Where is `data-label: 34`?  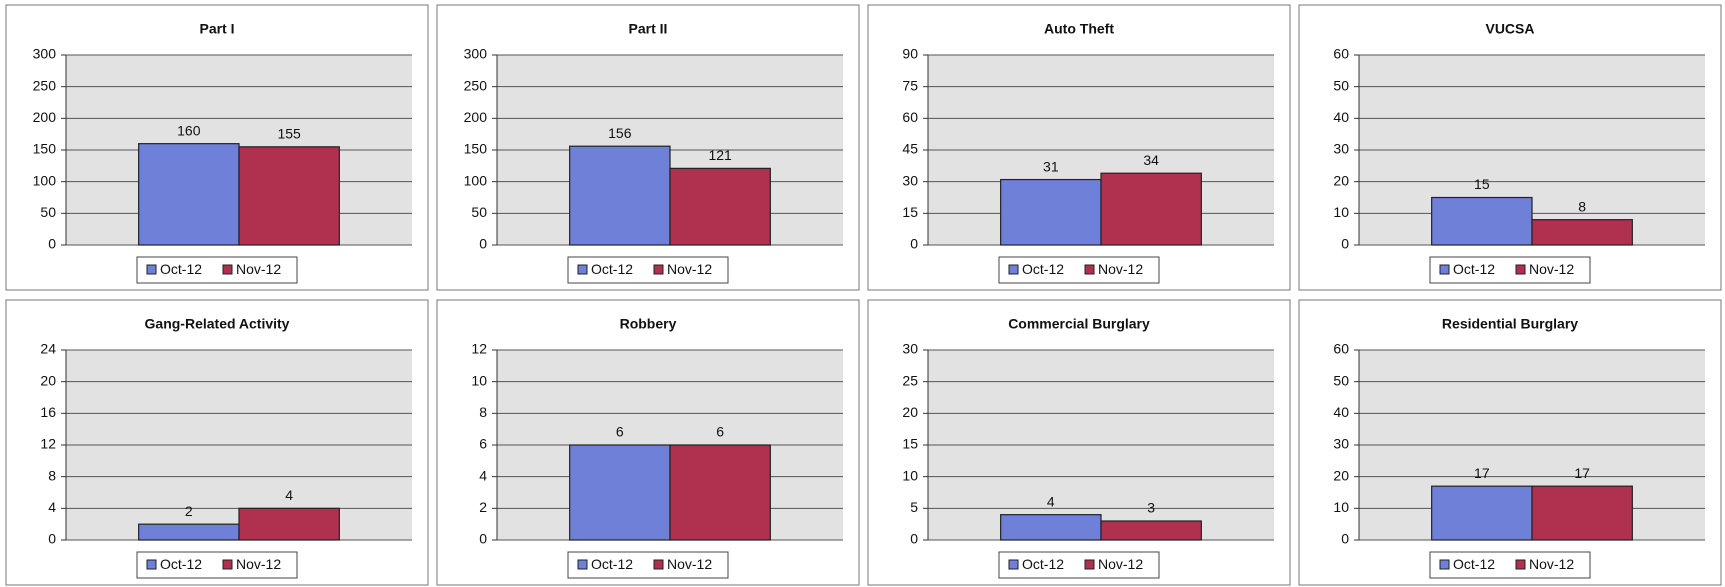
data-label: 34 is located at coordinates (1151, 160).